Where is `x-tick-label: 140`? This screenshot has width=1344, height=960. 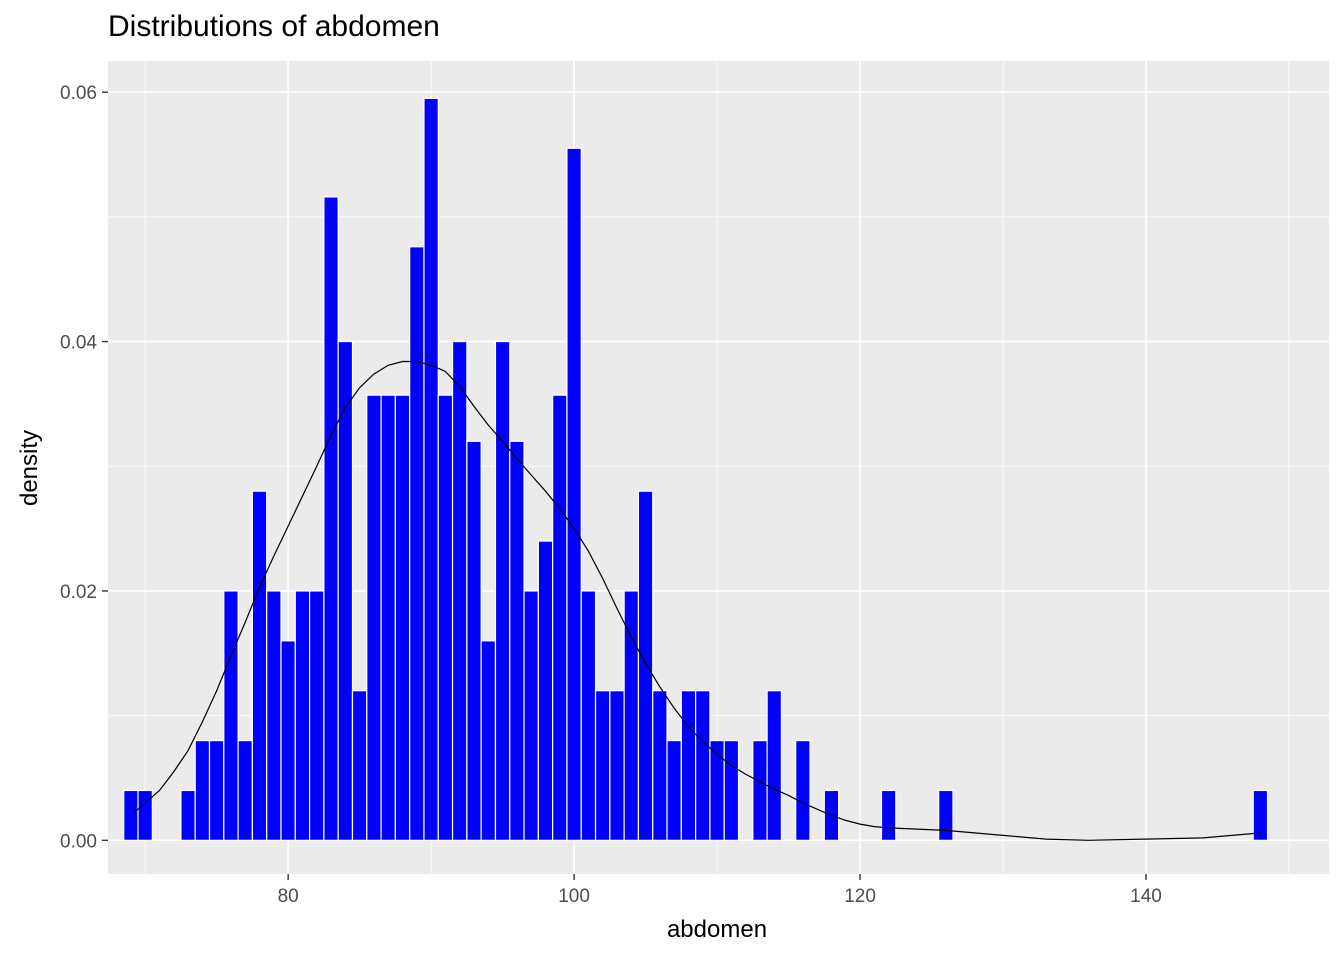 x-tick-label: 140 is located at coordinates (1146, 896).